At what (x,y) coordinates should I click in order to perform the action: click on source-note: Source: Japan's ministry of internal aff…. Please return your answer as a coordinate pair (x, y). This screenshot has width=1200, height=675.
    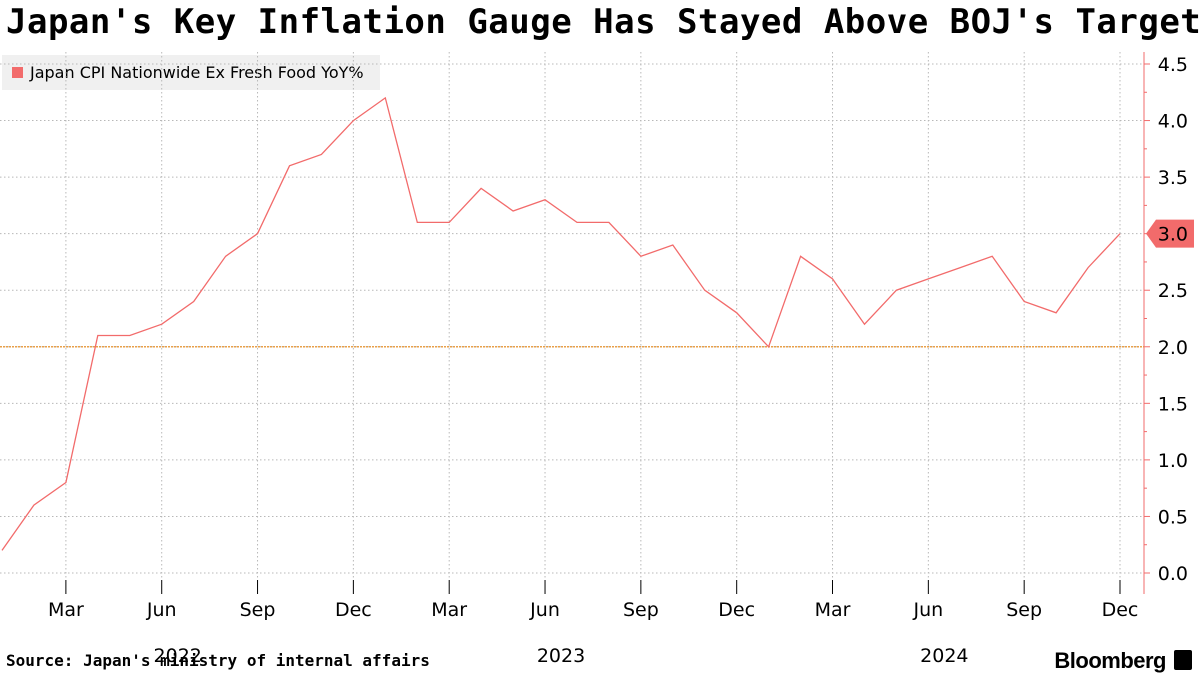
    Looking at the image, I should click on (218, 660).